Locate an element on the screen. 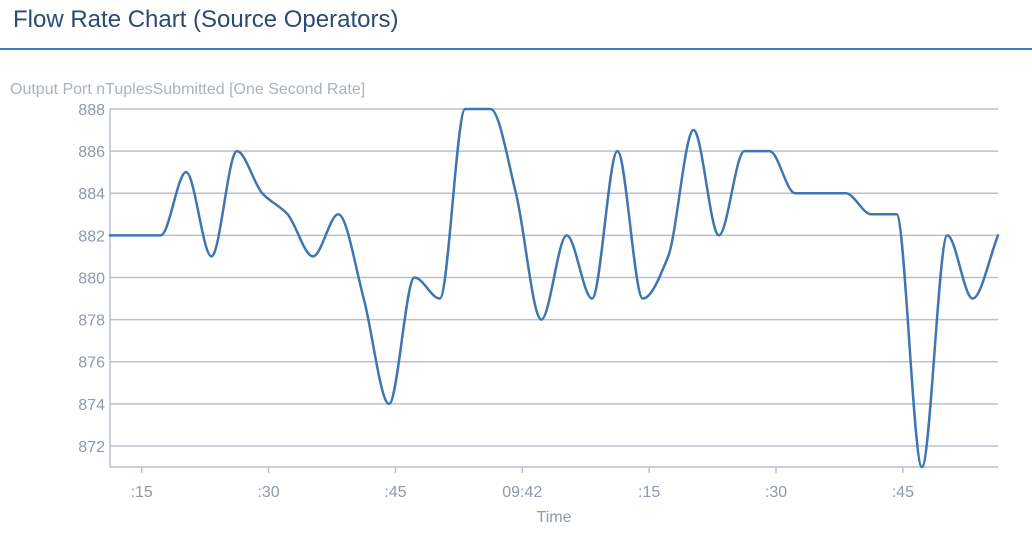  y-tick-label: 880 is located at coordinates (91, 278).